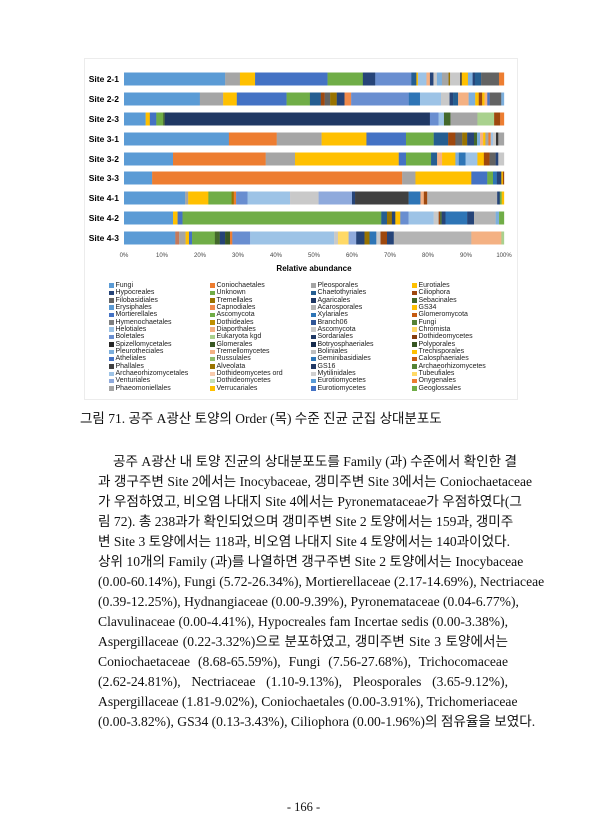  I want to click on legend-label: Xylariales, so click(332, 315).